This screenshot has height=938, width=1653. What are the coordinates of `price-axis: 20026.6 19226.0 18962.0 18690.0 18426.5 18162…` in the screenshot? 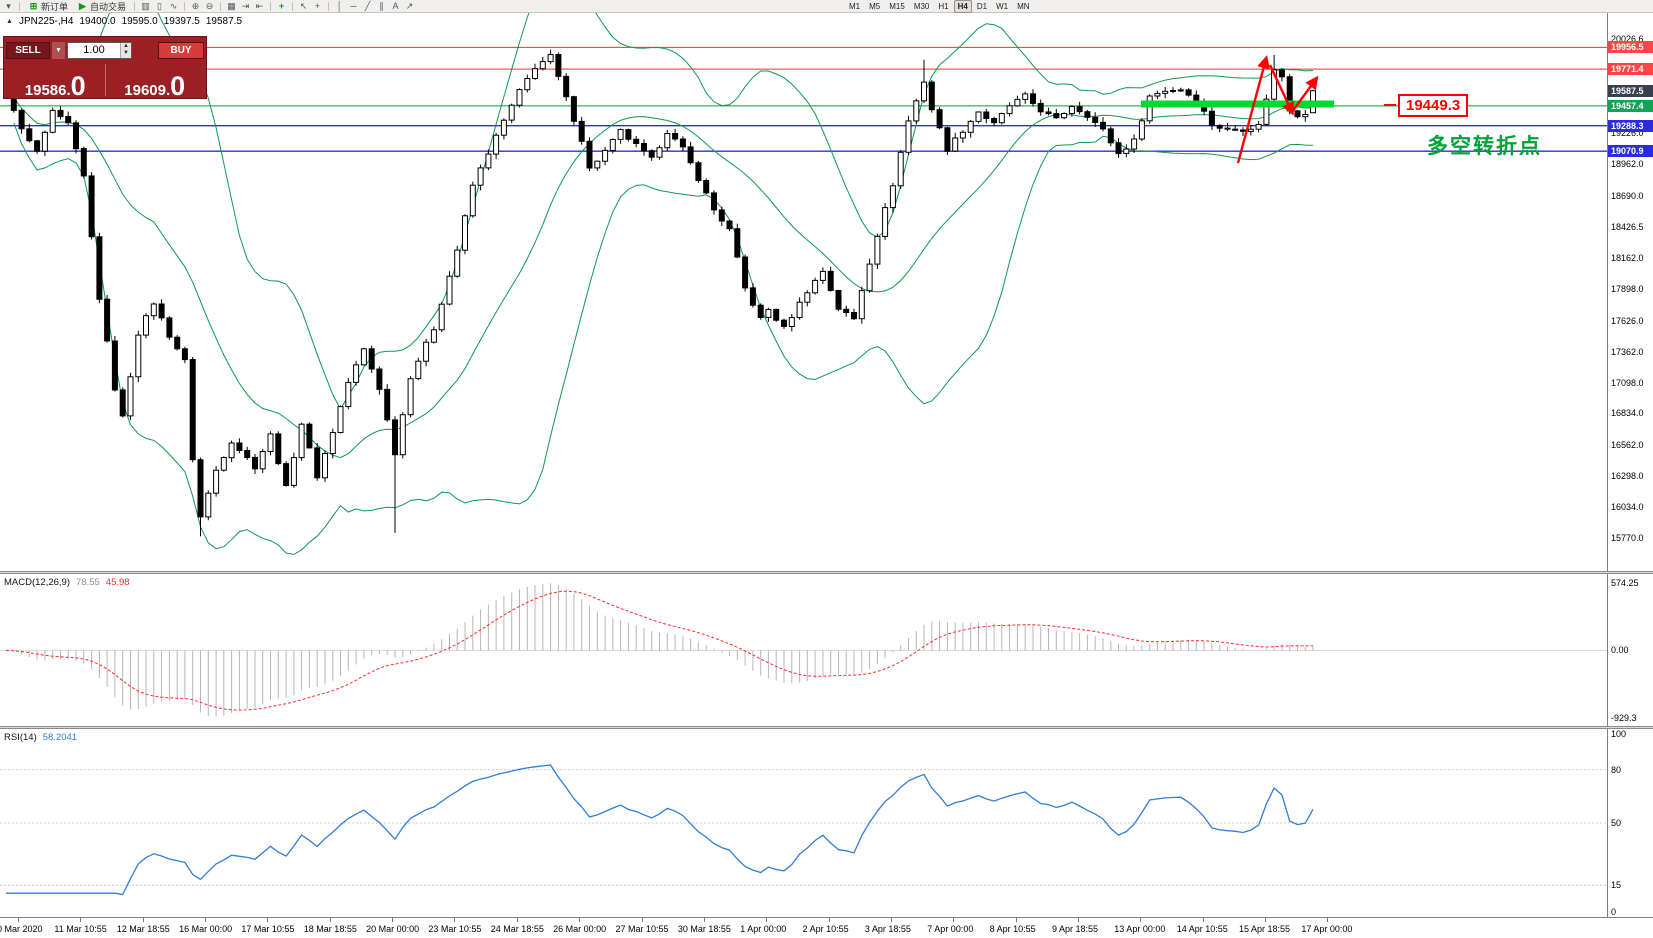 It's located at (1630, 292).